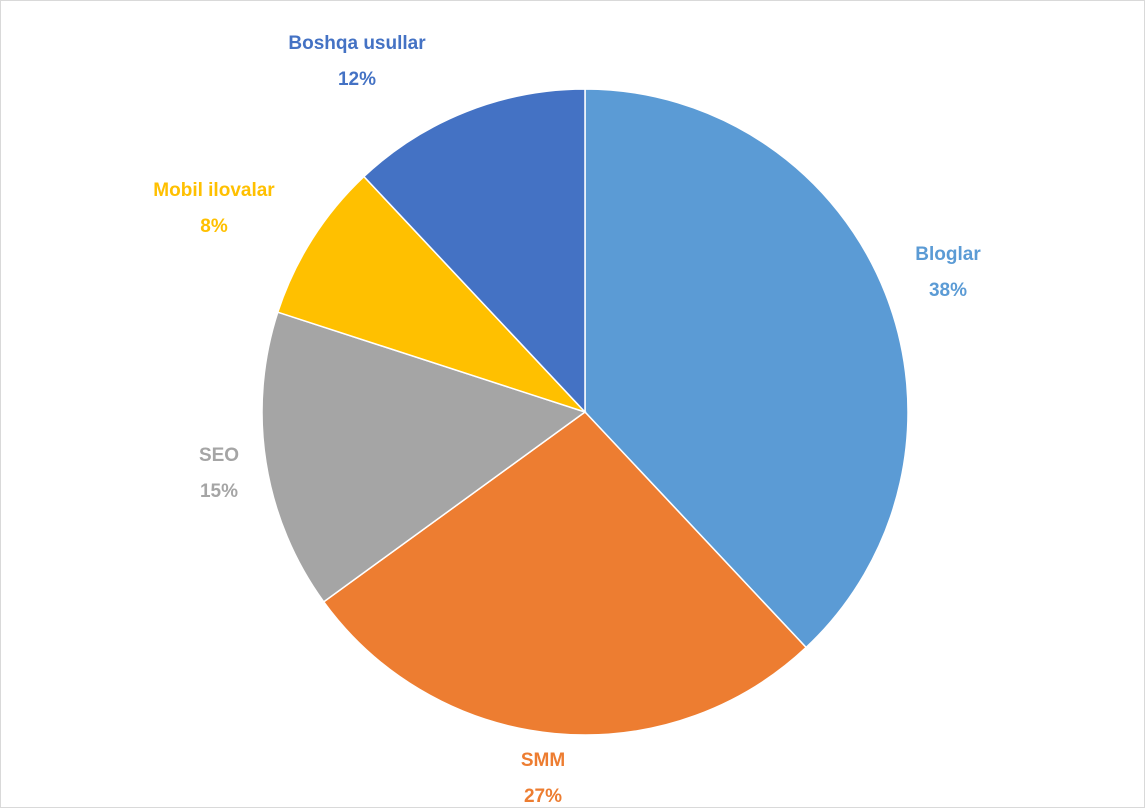 The width and height of the screenshot is (1145, 809). What do you see at coordinates (357, 43) in the screenshot?
I see `slice-name-label: Boshqa usullar` at bounding box center [357, 43].